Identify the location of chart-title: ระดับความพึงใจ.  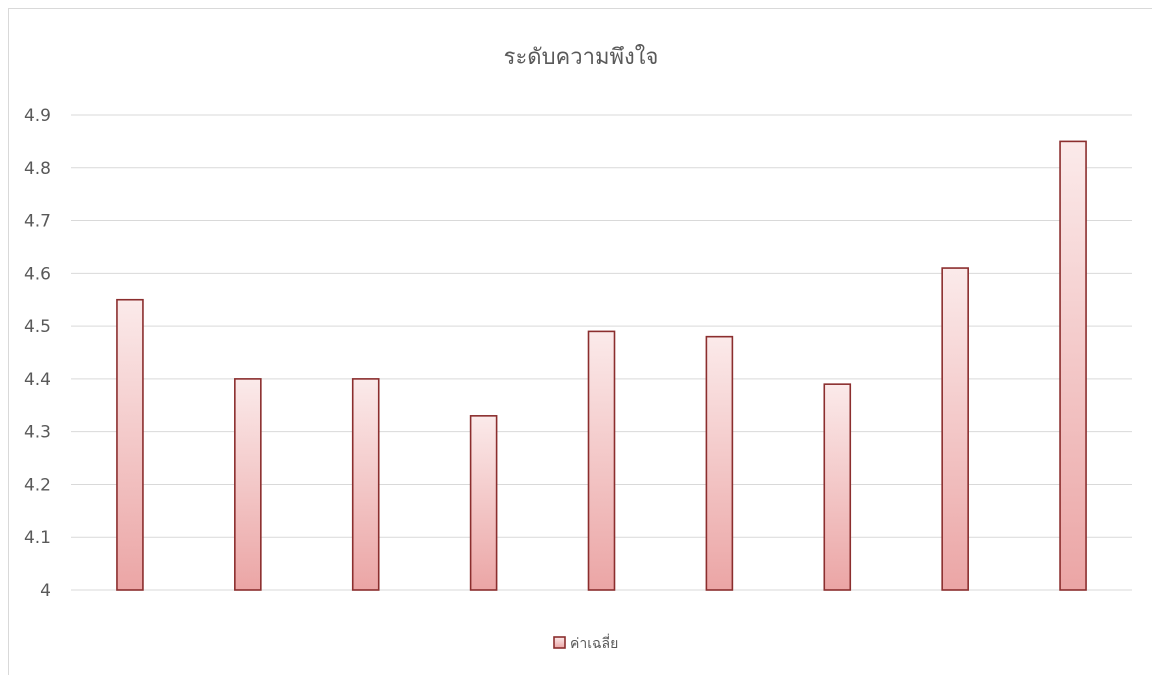
(581, 57).